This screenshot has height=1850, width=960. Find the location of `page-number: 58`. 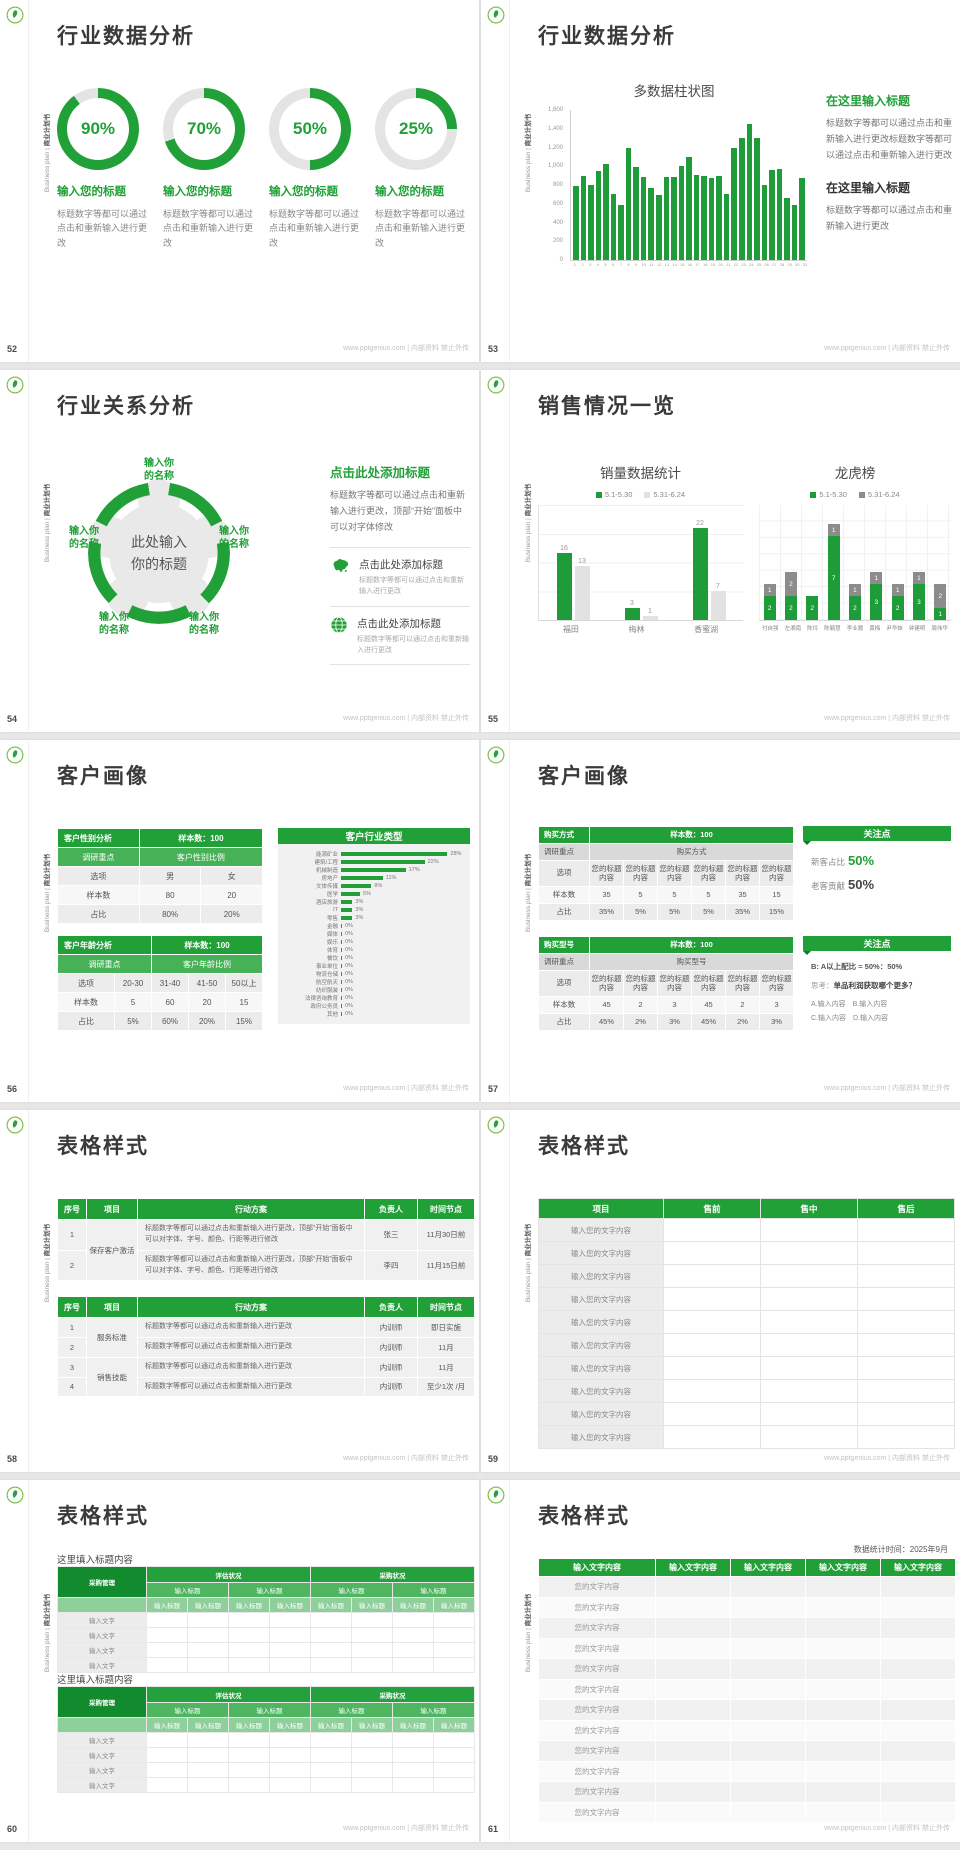

page-number: 58 is located at coordinates (12, 1459).